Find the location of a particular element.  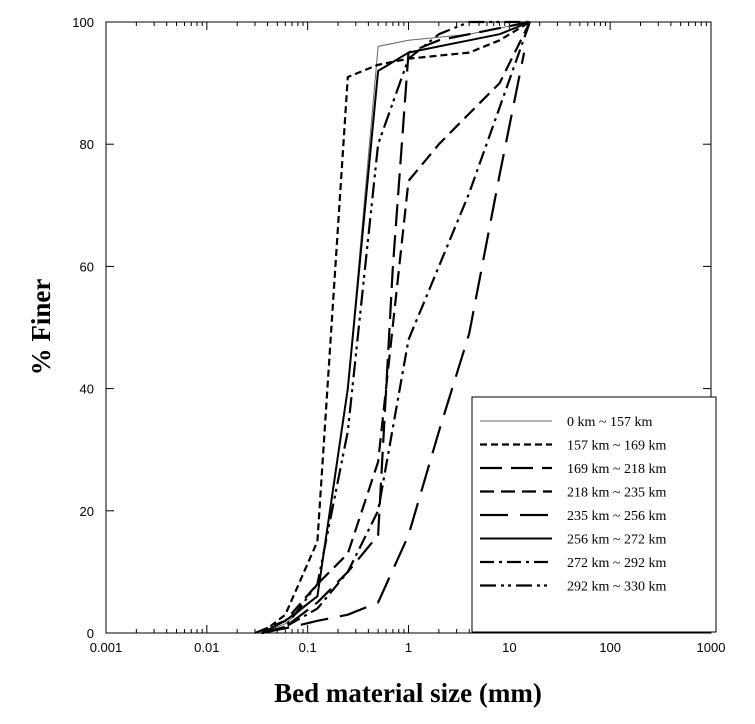

legend-label: 169 km ~ 218 km is located at coordinates (616, 469).